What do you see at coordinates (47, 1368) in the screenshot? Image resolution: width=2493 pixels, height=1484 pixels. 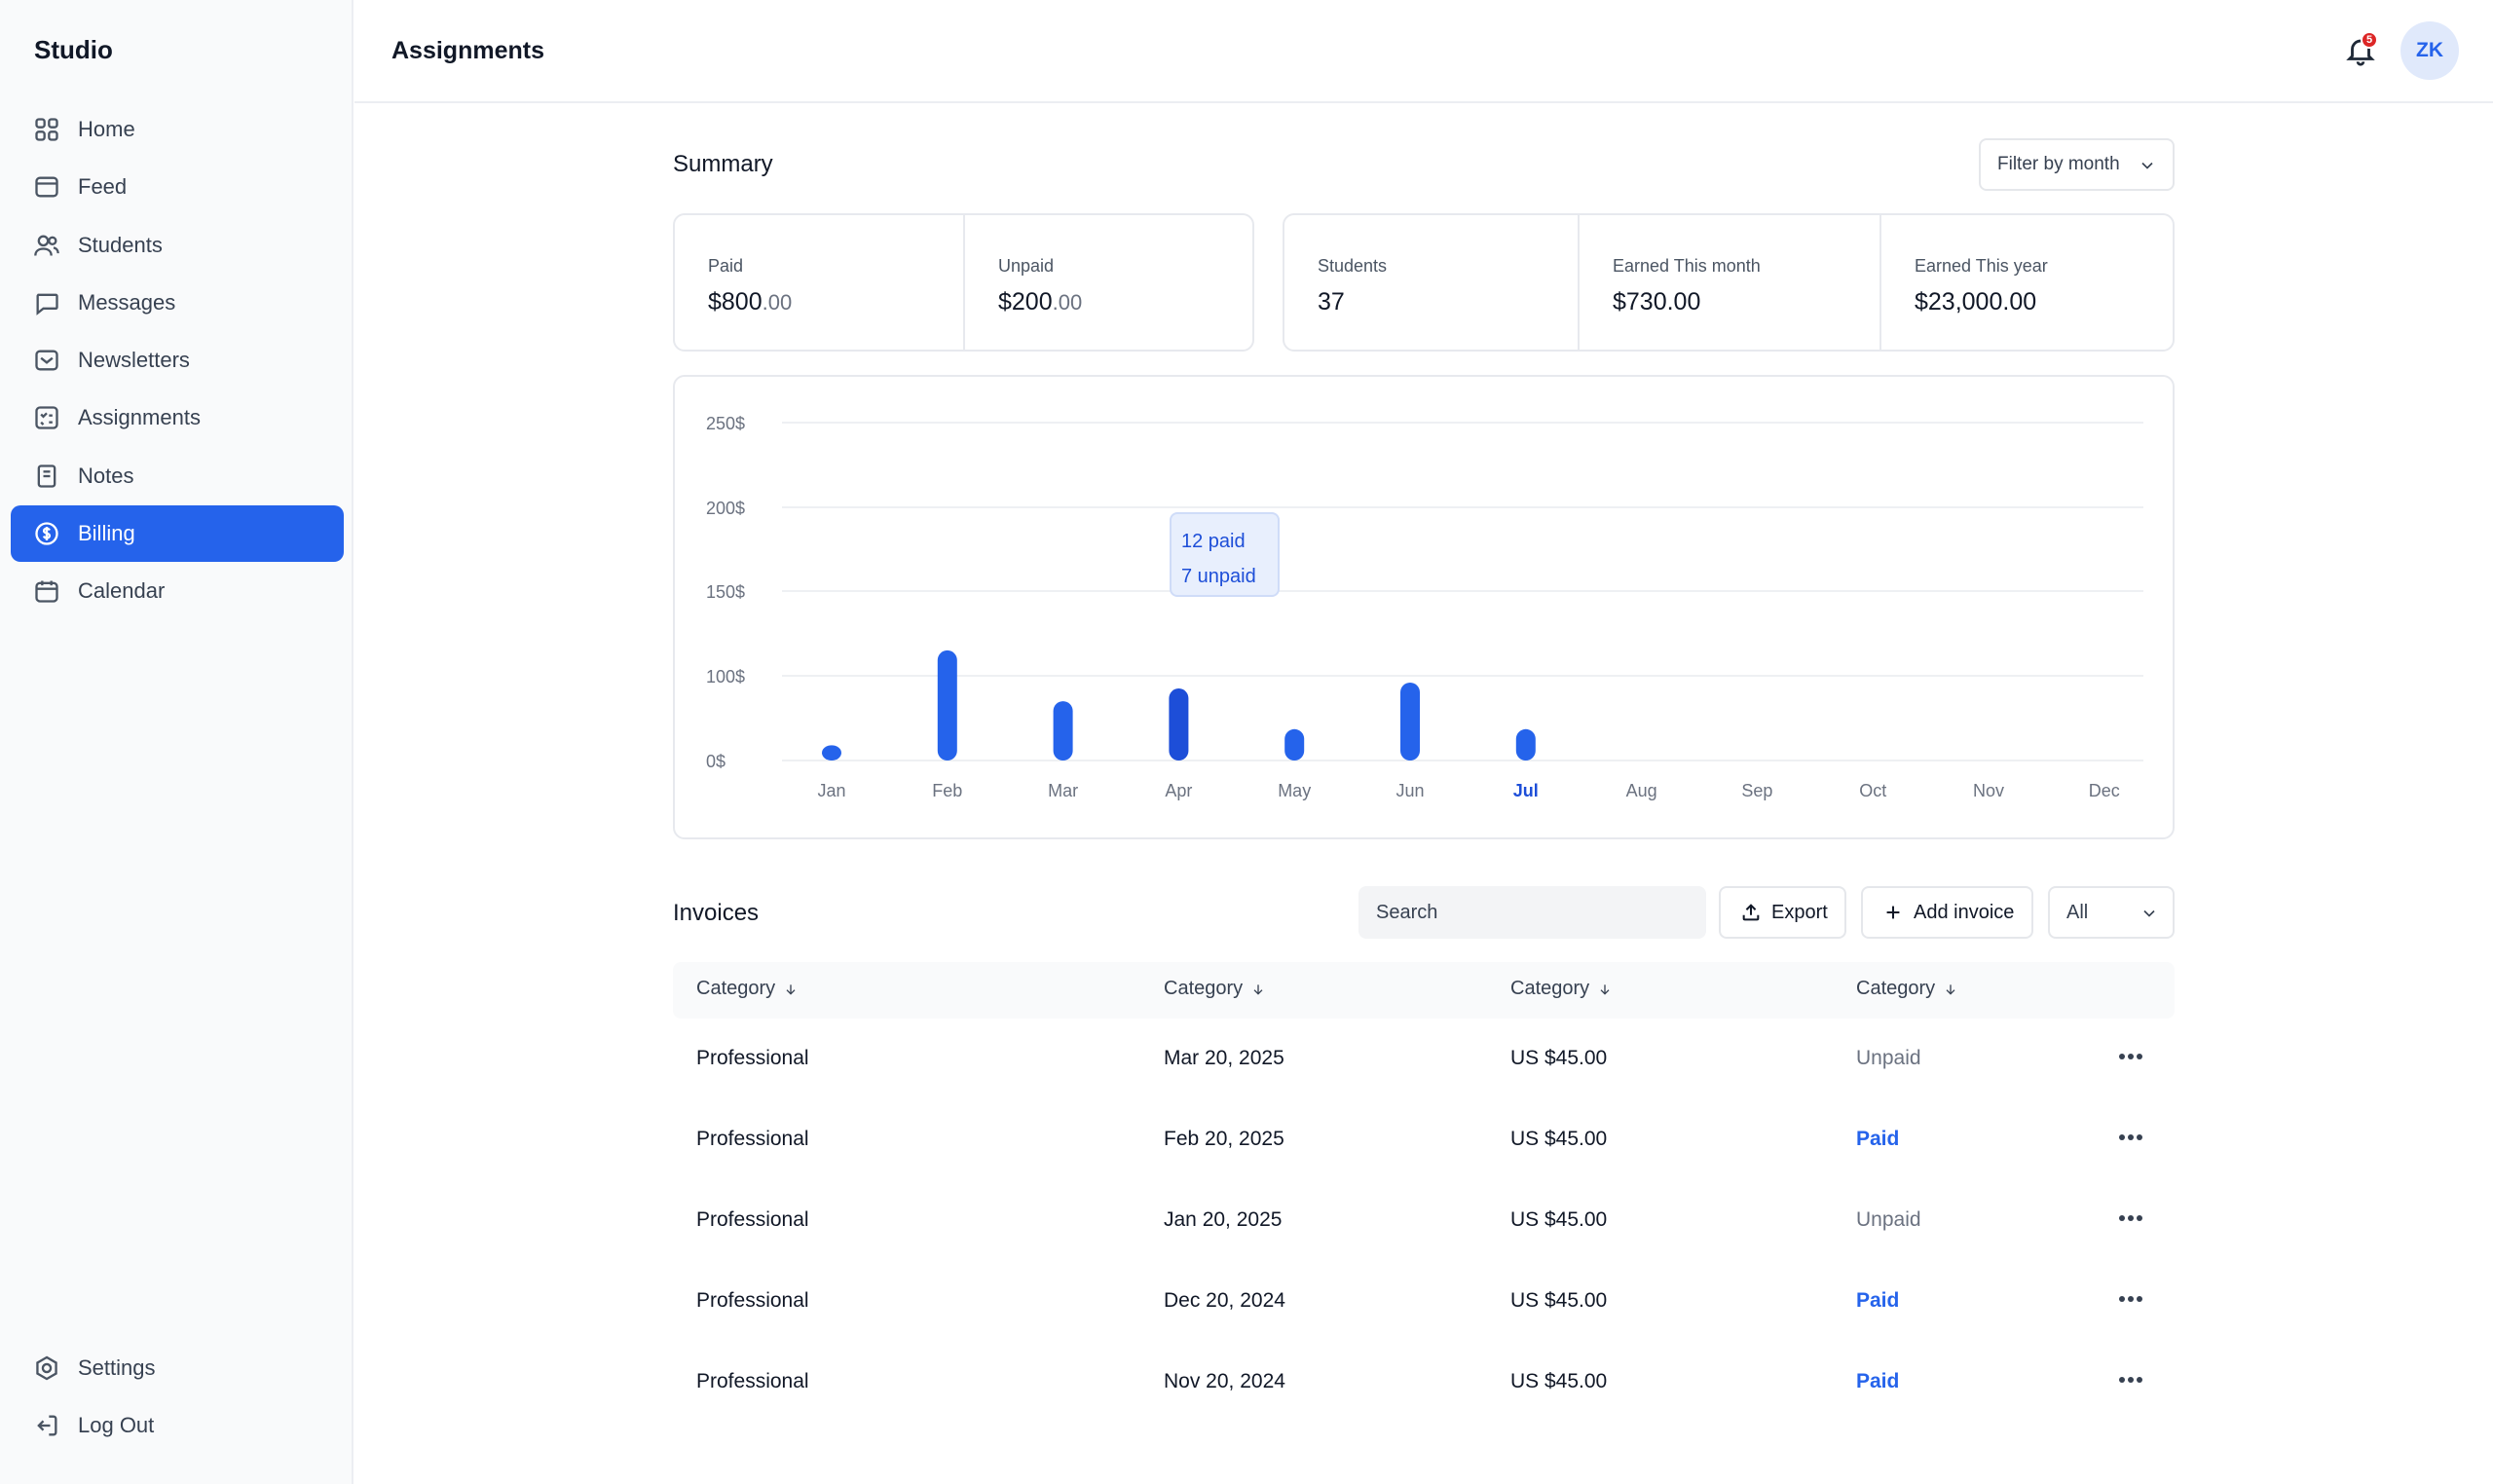 I see `gear-icon` at bounding box center [47, 1368].